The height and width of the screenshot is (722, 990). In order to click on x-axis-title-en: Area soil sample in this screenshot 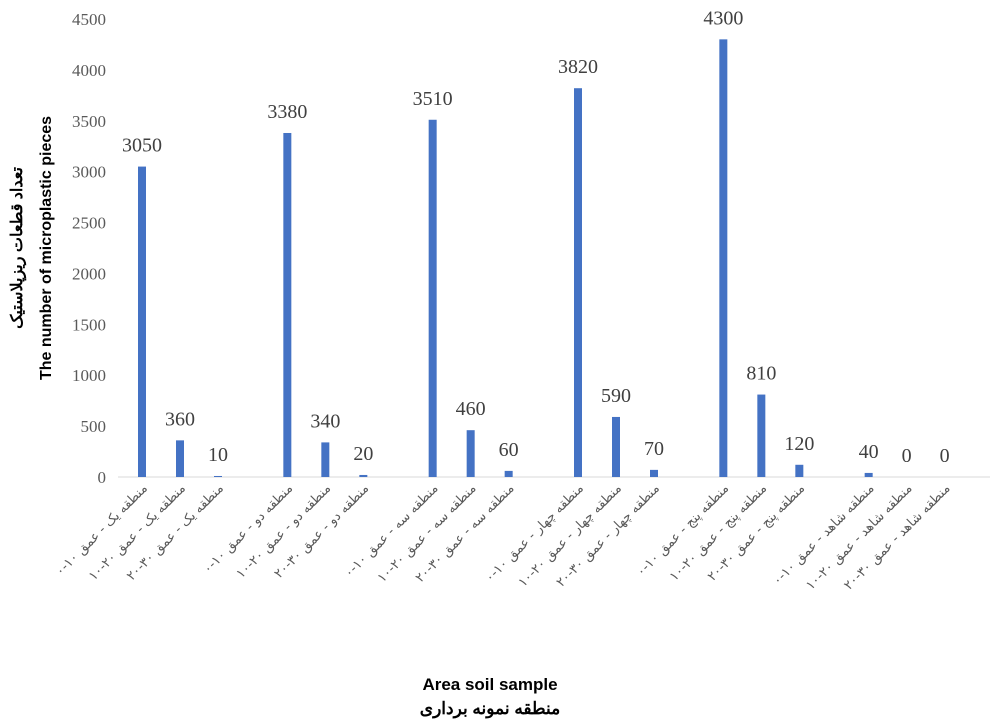, I will do `click(489, 684)`.